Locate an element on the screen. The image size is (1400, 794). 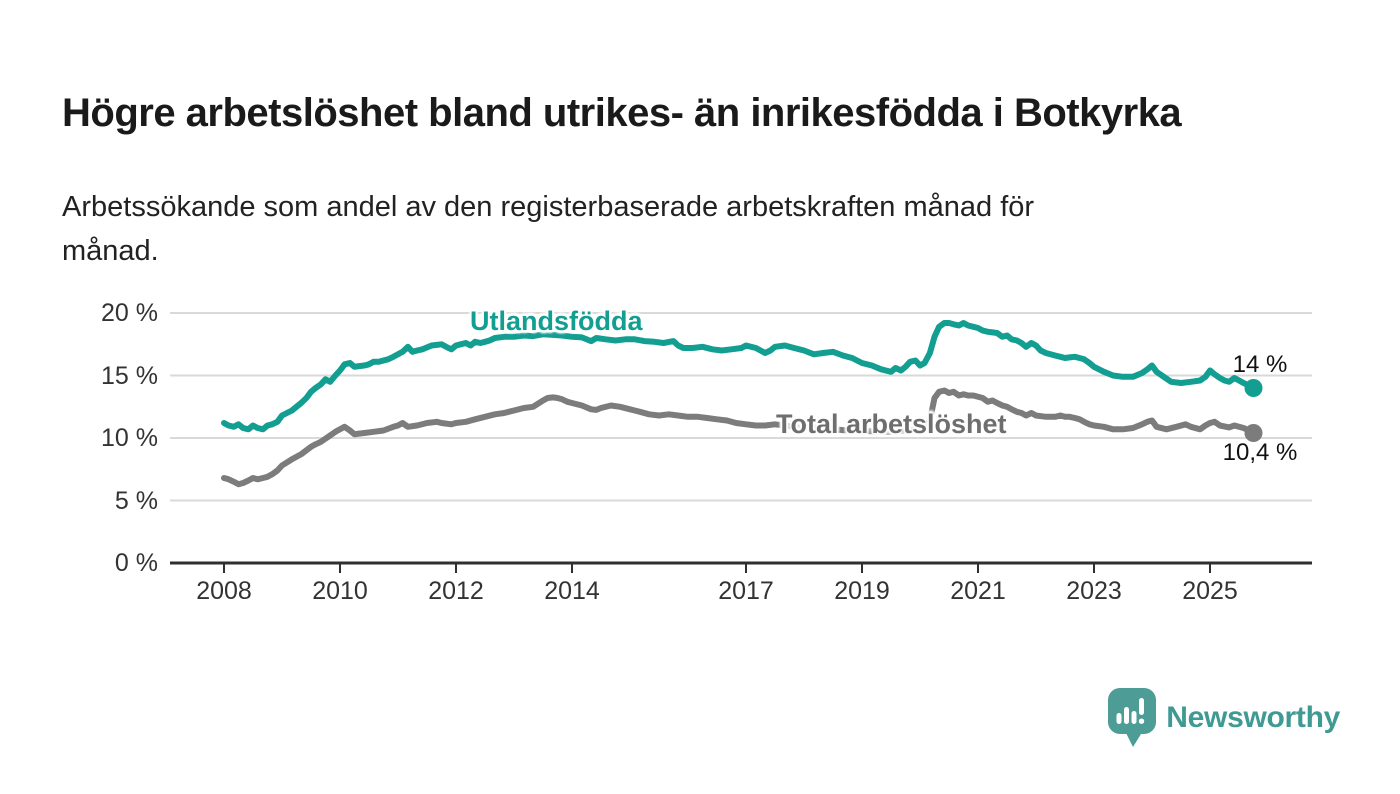
x-tick-label-2017: 2017 is located at coordinates (746, 591).